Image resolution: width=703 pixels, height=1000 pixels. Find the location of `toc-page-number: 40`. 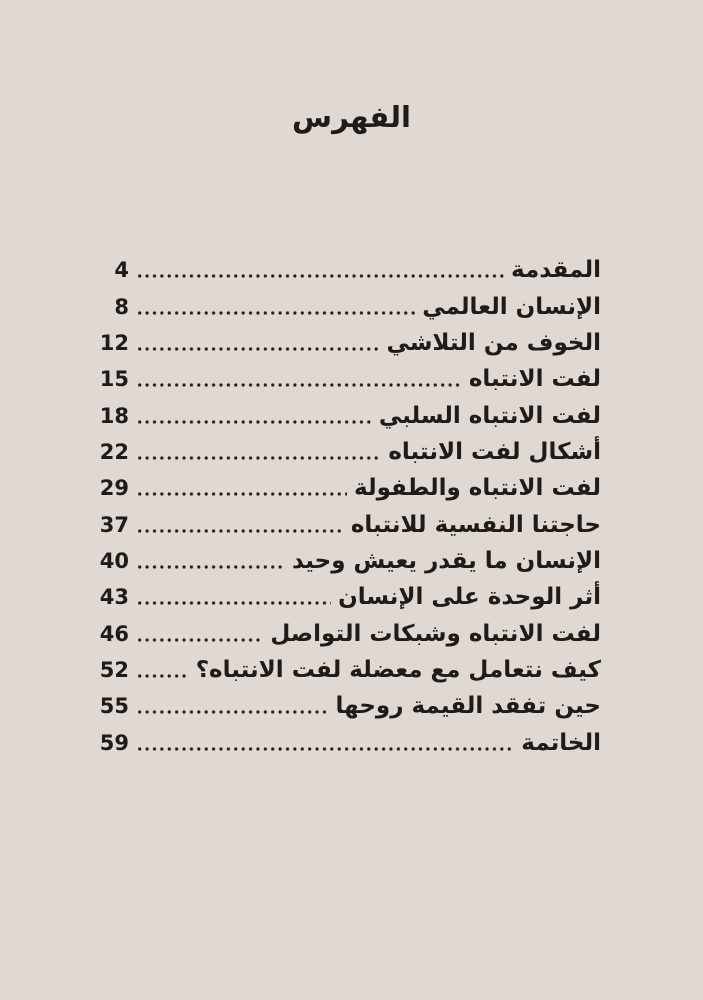

toc-page-number: 40 is located at coordinates (114, 560).